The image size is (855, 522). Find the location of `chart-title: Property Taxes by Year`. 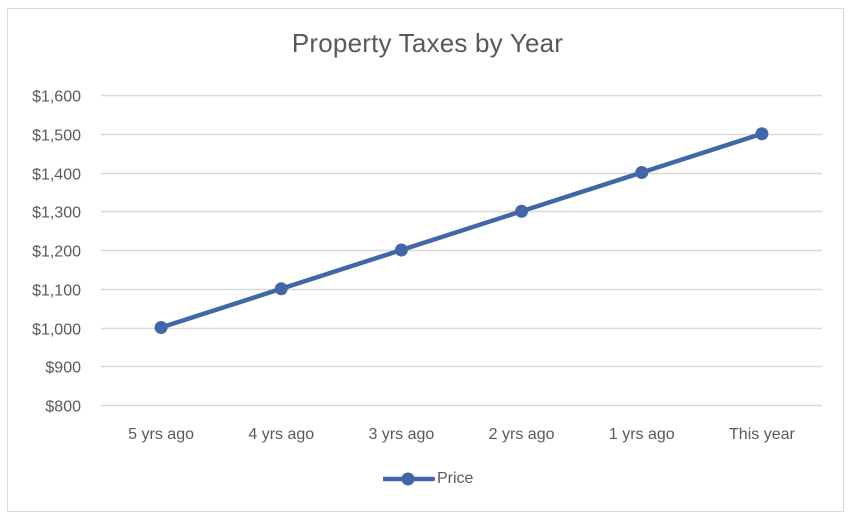

chart-title: Property Taxes by Year is located at coordinates (427, 43).